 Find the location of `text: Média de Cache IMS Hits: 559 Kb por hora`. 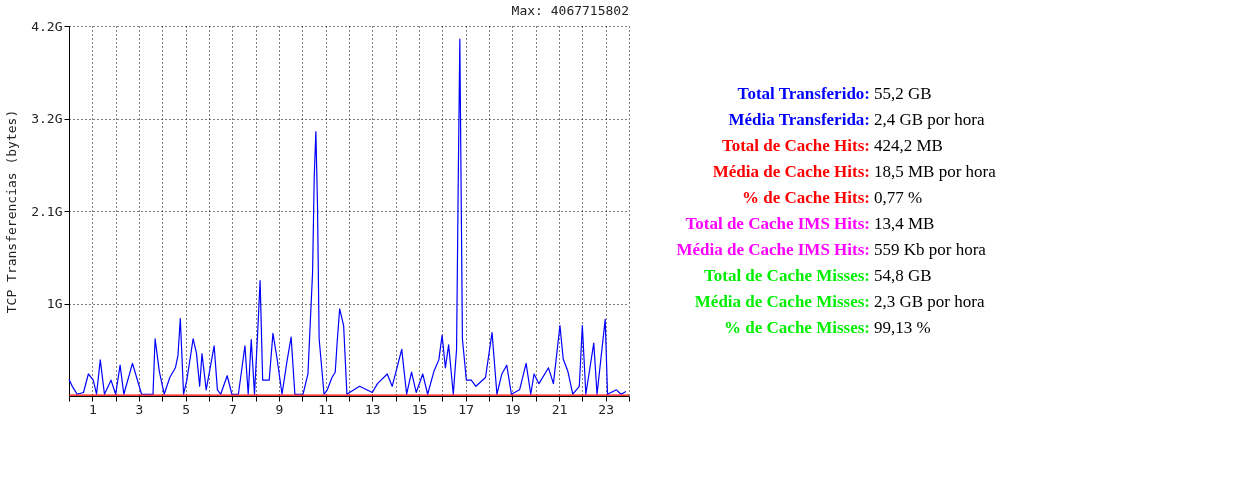

text: Média de Cache IMS Hits: 559 Kb por hora is located at coordinates (831, 250).